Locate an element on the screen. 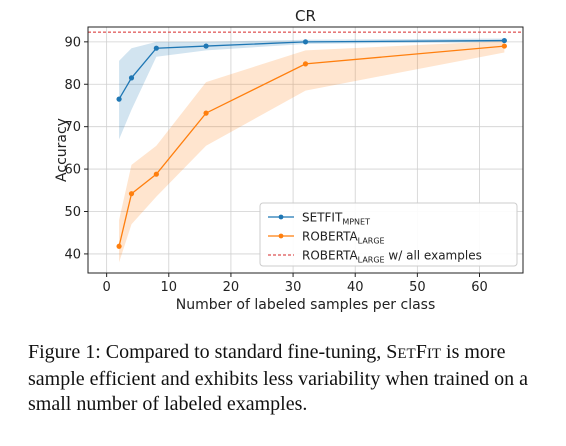 The image size is (566, 446). legend-entry-2: ROBERTALARGE w/ all examples is located at coordinates (392, 257).